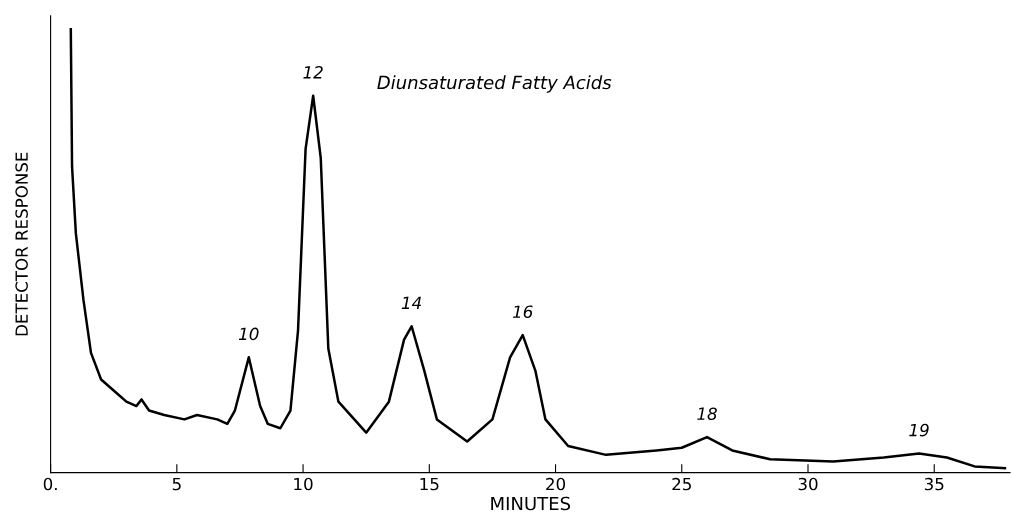 This screenshot has height=531, width=1012. What do you see at coordinates (176, 484) in the screenshot?
I see `x-tick-label: 5` at bounding box center [176, 484].